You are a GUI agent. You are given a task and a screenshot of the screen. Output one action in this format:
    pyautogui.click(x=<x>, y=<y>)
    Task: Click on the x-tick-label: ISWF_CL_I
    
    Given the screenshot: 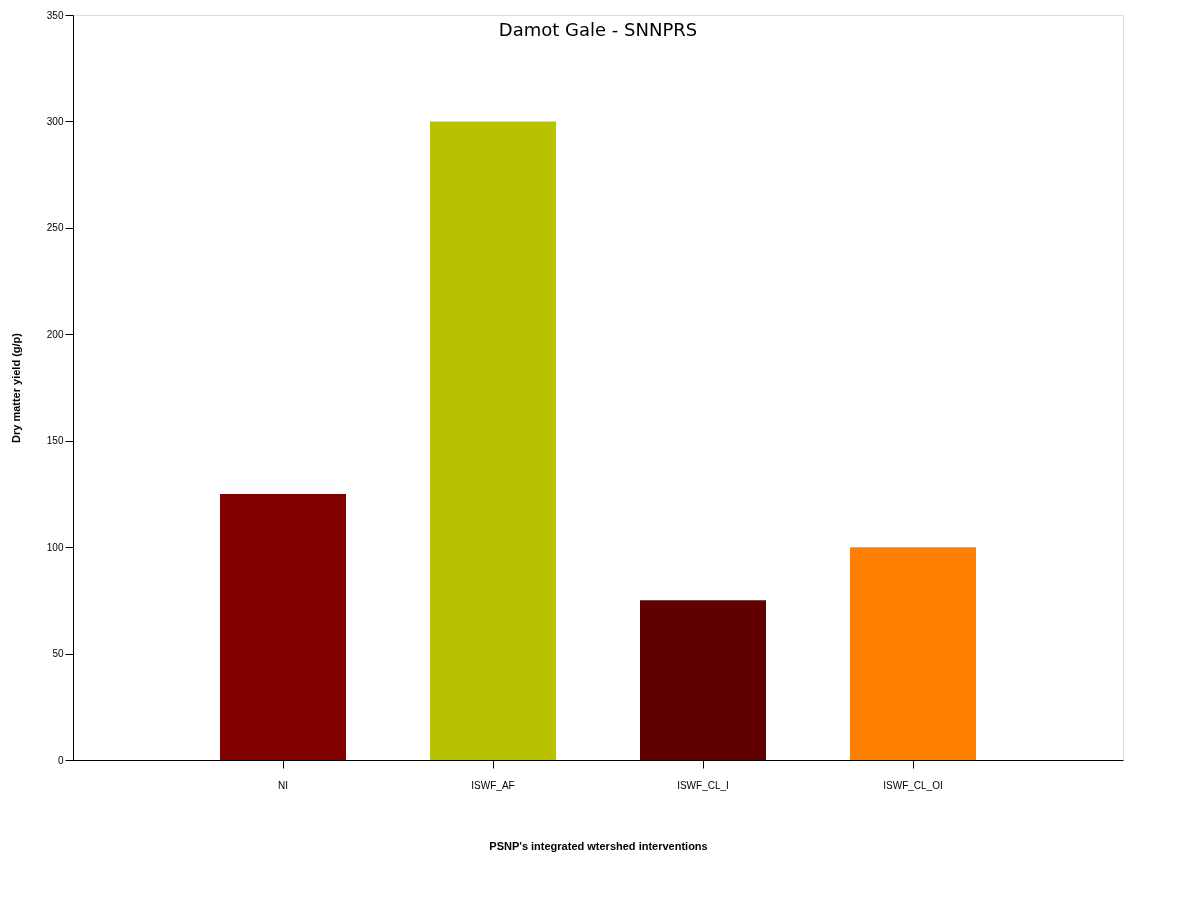 What is the action you would take?
    pyautogui.click(x=703, y=785)
    